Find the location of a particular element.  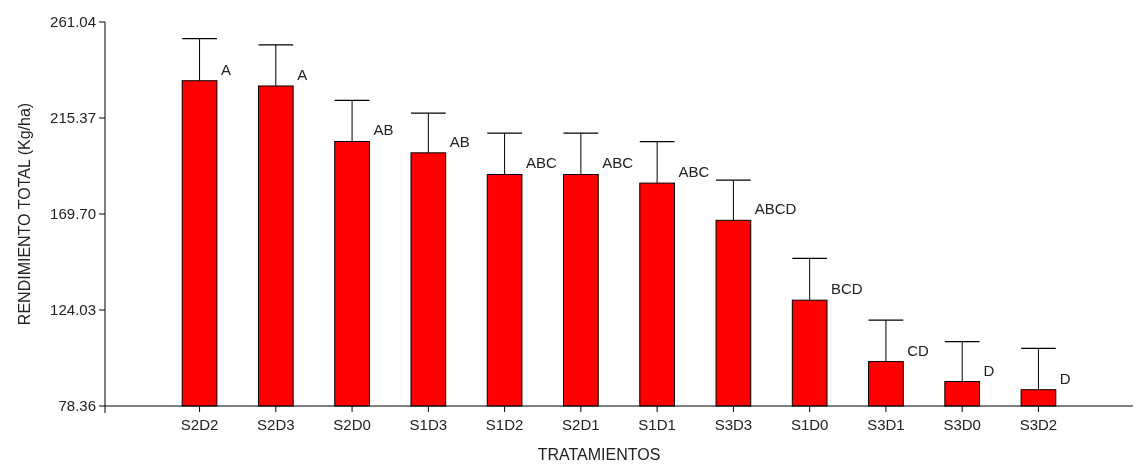

y-tick-label: 124.03 is located at coordinates (73, 310).